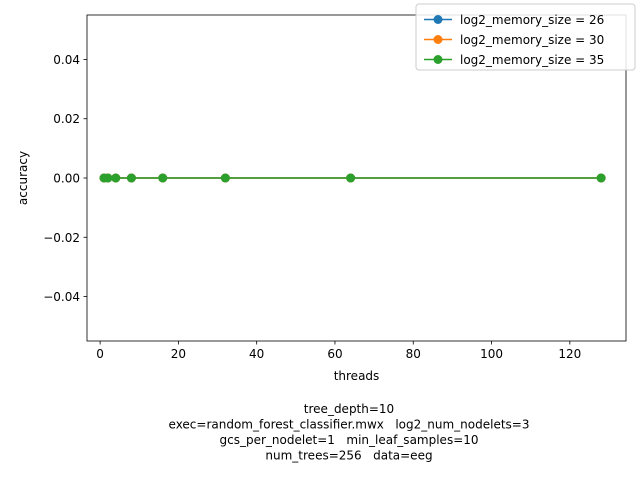 The height and width of the screenshot is (480, 640). I want to click on x-axis-label: threads, so click(357, 376).